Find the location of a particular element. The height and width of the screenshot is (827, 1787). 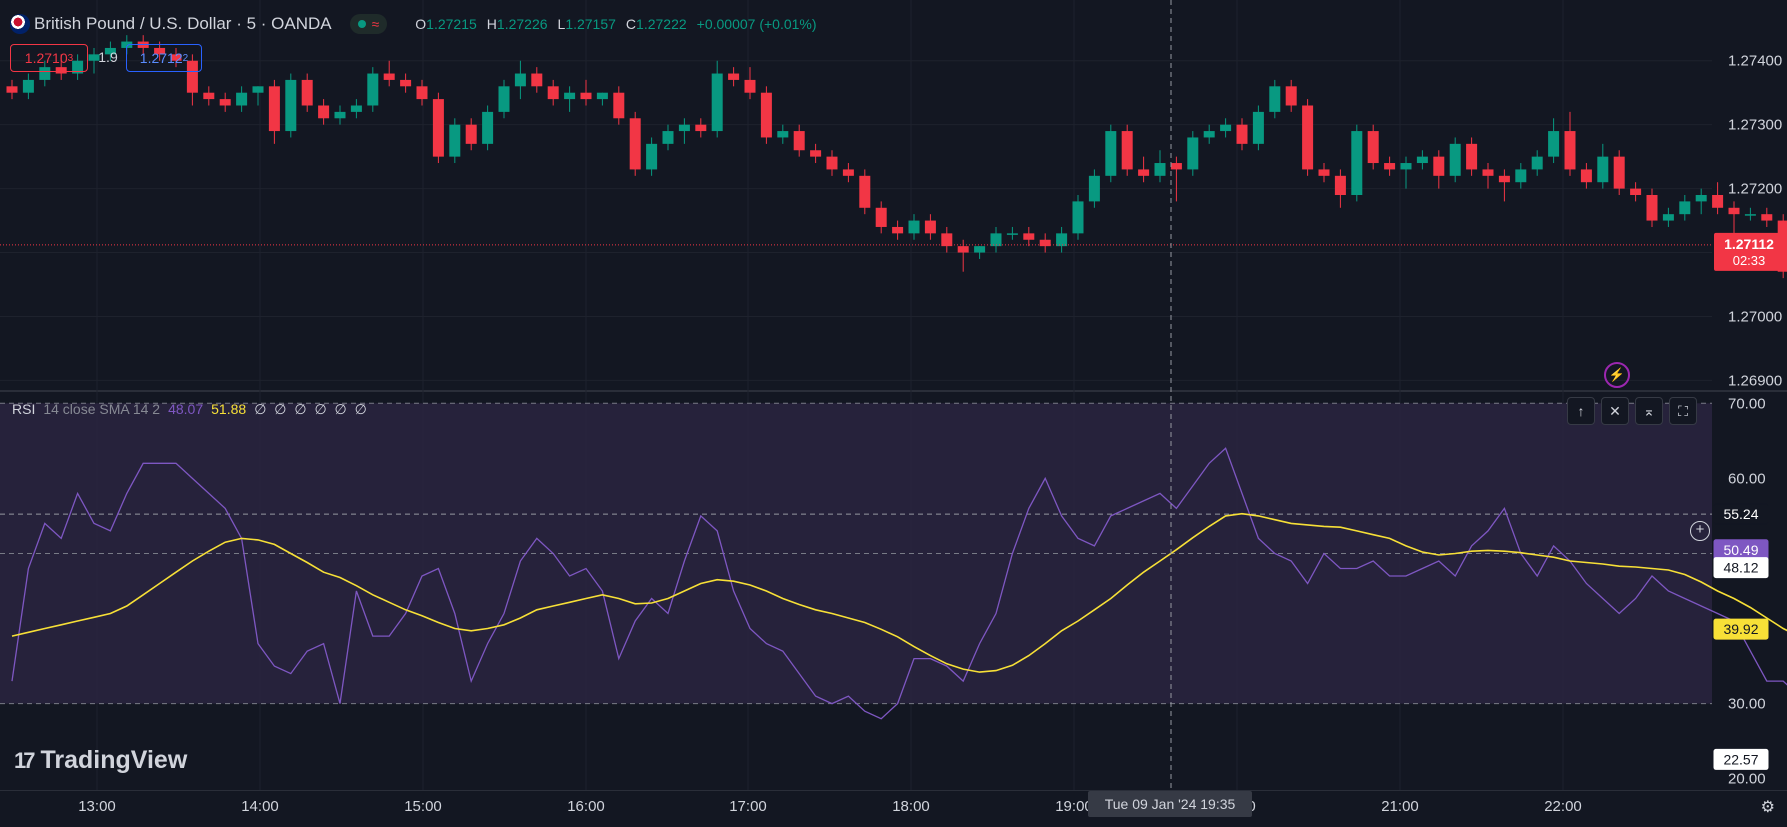

current-price-label: 1.27112 is located at coordinates (1749, 244).